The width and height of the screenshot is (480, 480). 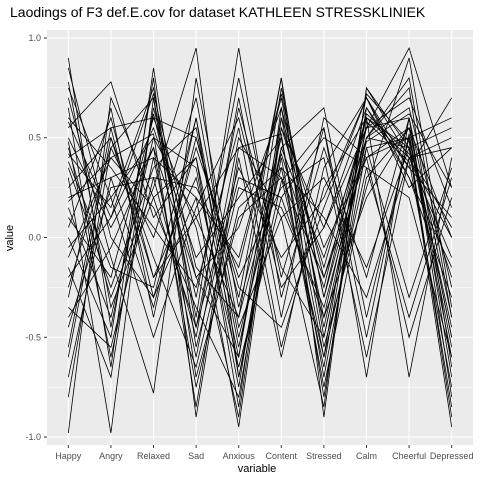 I want to click on x-tick-label-cheerful: Cheerful, so click(x=409, y=456).